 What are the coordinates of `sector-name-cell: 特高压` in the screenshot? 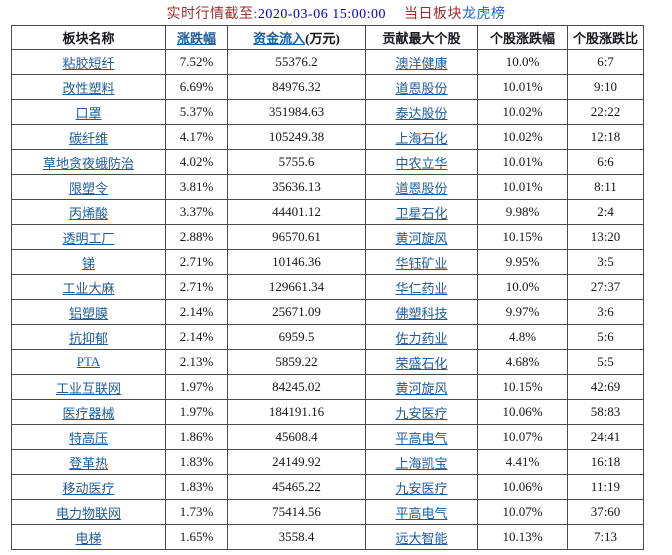 It's located at (88, 437).